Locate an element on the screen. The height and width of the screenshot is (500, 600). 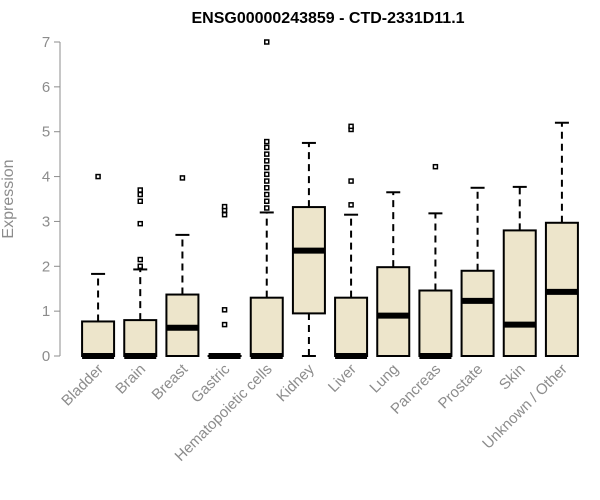
y-tick-label: 2 is located at coordinates (46, 266).